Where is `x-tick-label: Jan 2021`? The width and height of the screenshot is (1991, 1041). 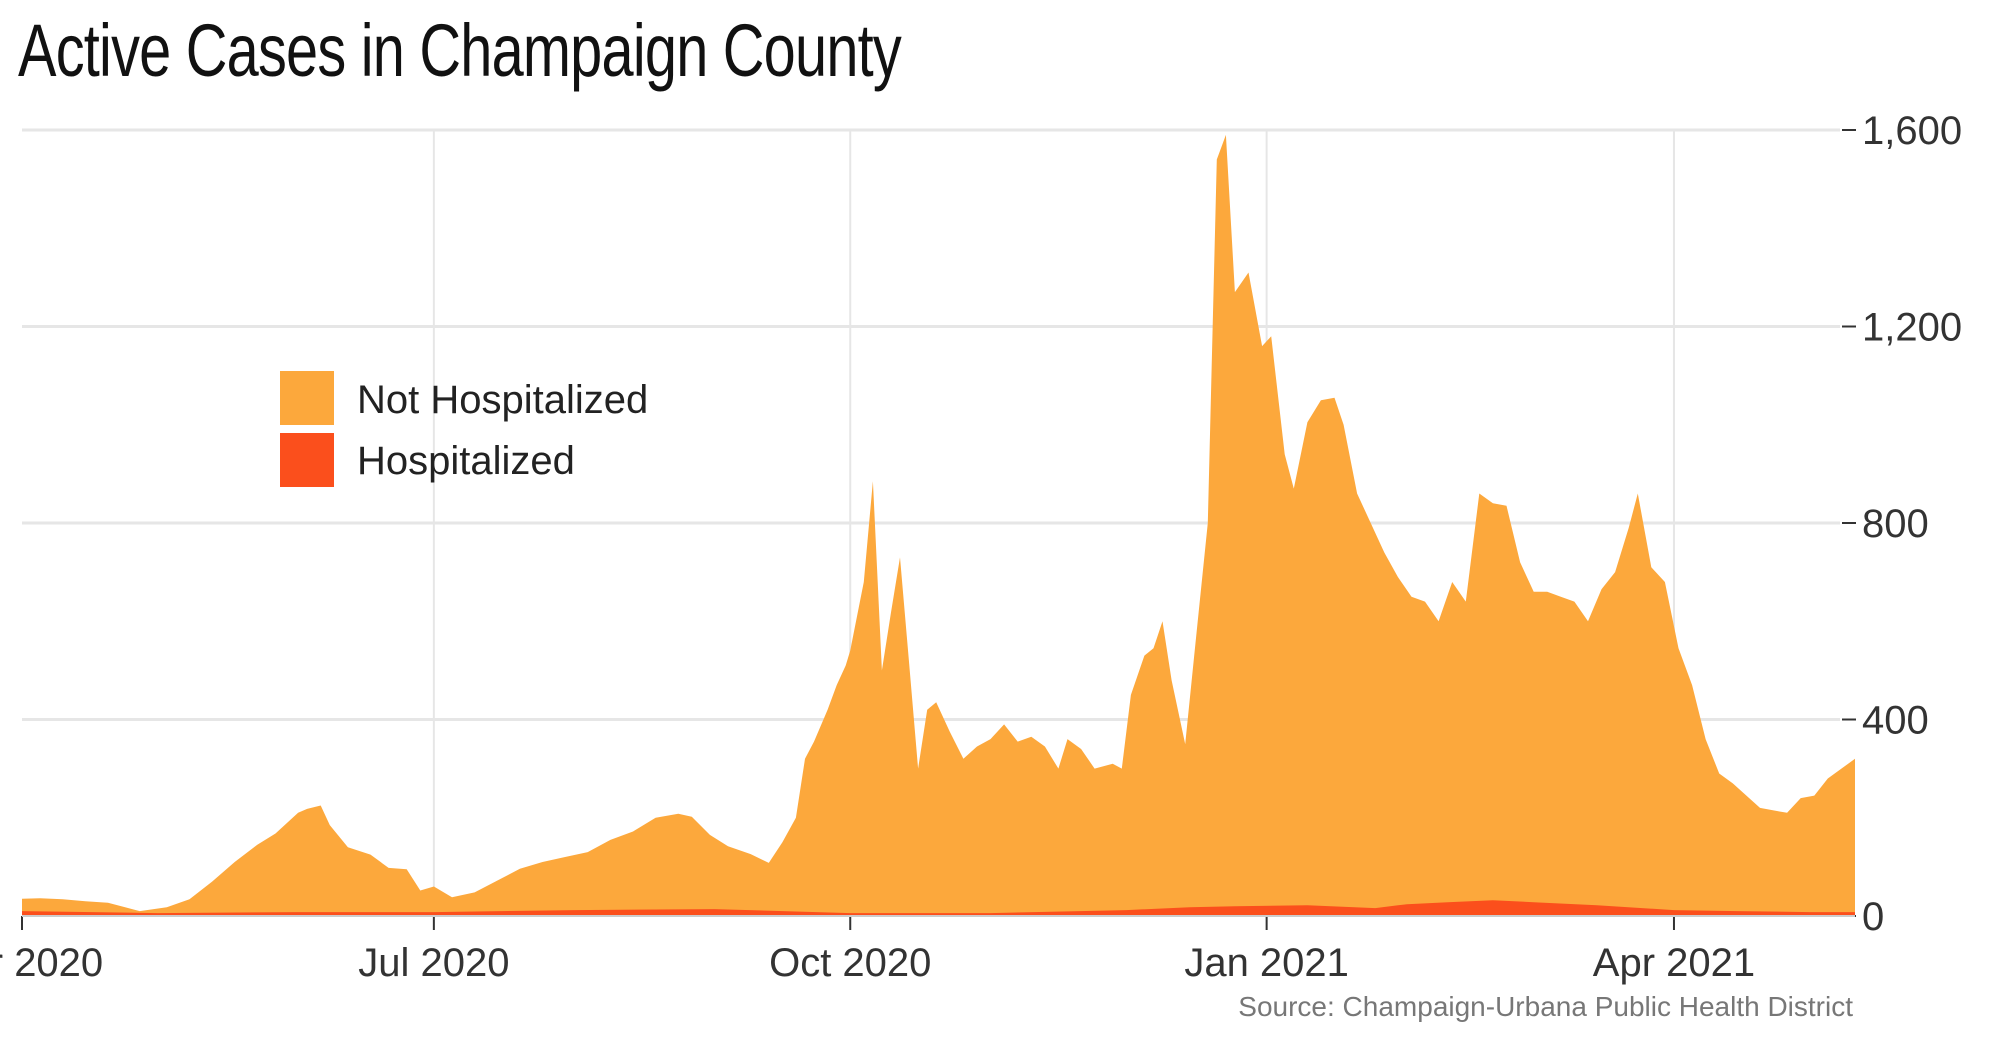
x-tick-label: Jan 2021 is located at coordinates (1266, 963).